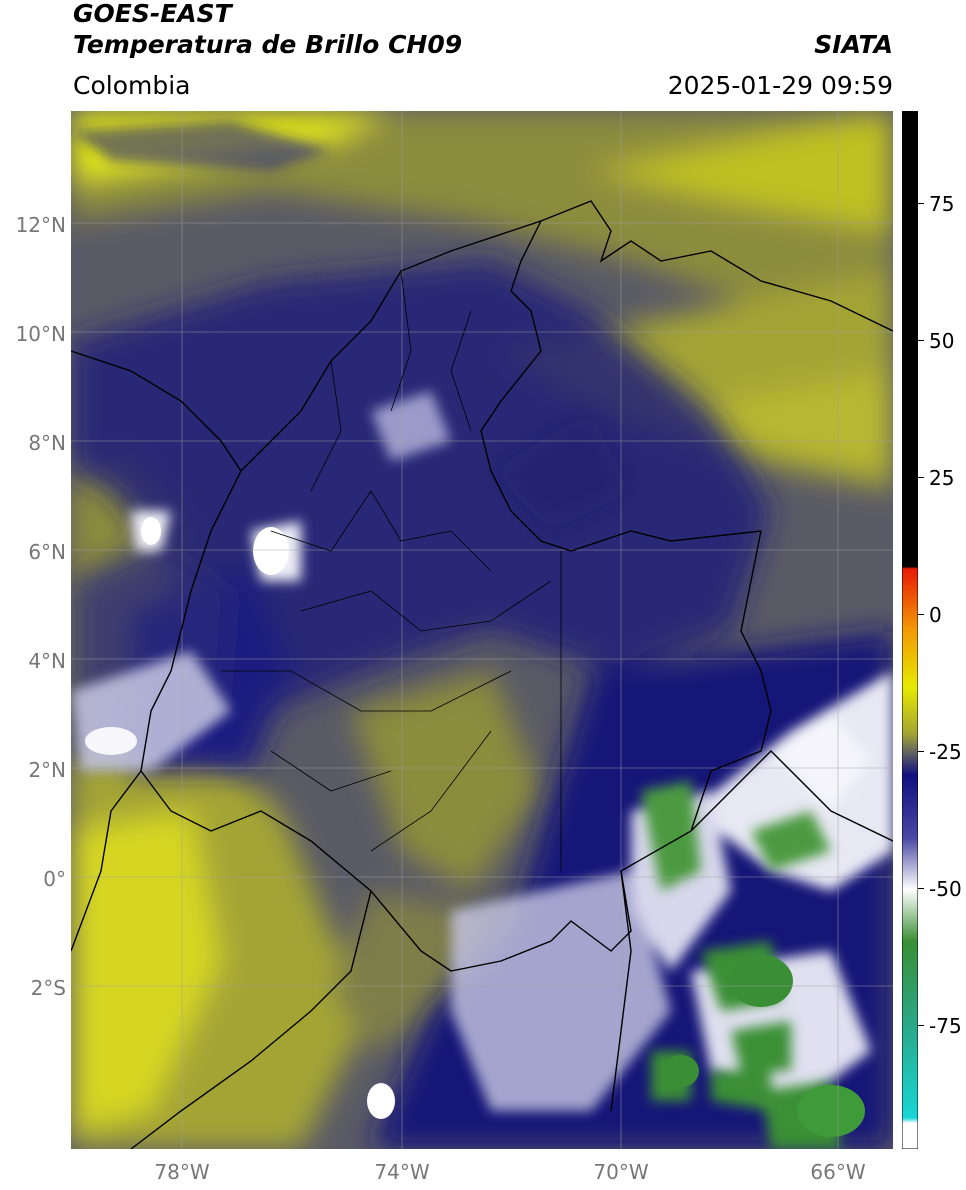 Image resolution: width=966 pixels, height=1190 pixels. I want to click on lon-label-78w: 78°W, so click(182, 1172).